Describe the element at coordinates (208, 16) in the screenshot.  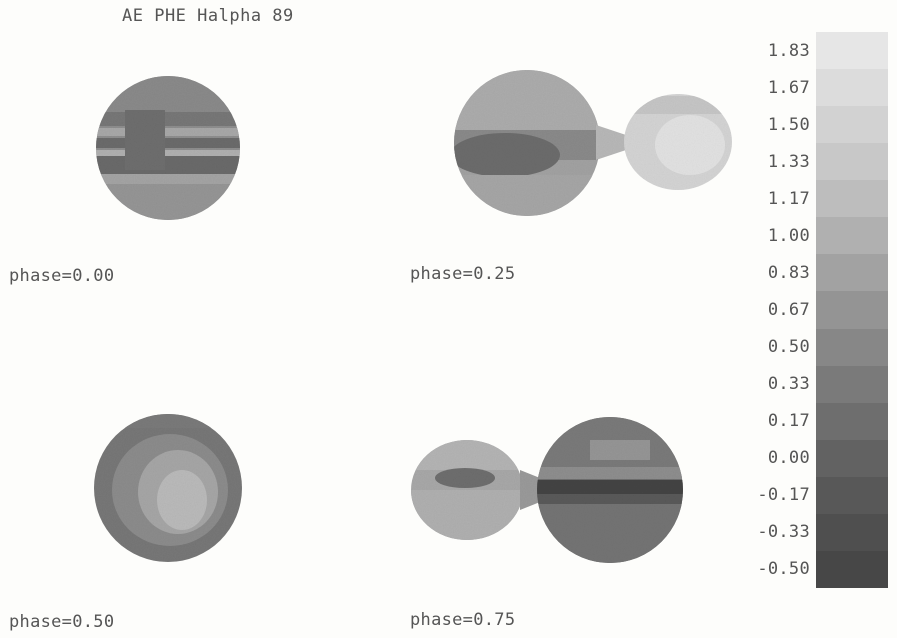
I see `figure-title: AE PHE Halpha 89` at that location.